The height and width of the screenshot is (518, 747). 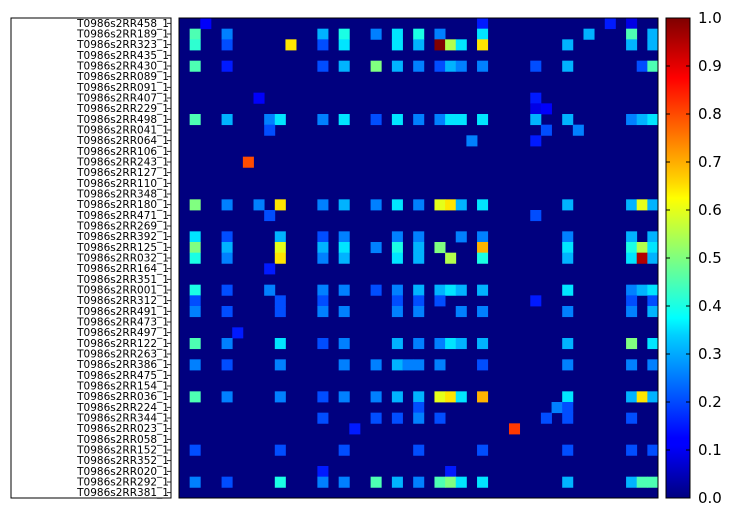 I want to click on row-label: T0986s2RR292_1, so click(x=122, y=483).